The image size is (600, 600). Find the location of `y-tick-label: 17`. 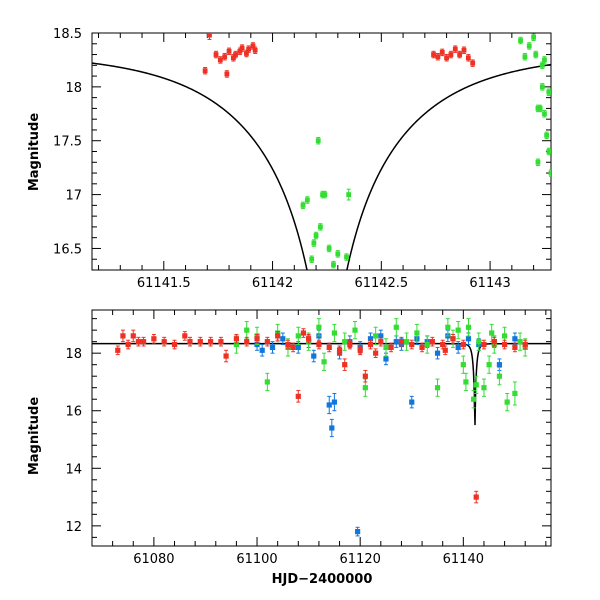

y-tick-label: 17 is located at coordinates (73, 196).